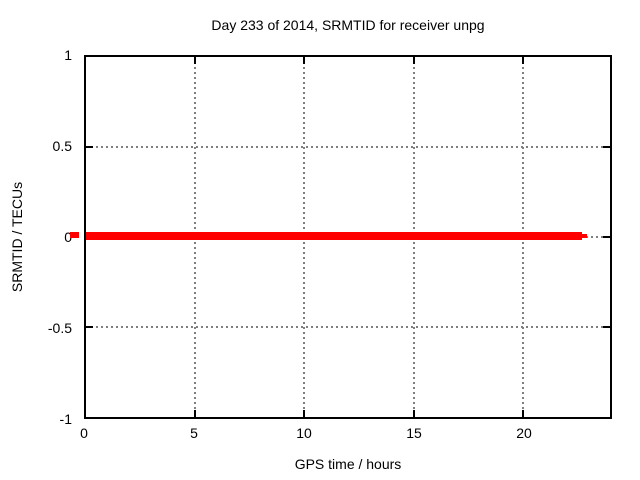 This screenshot has width=640, height=480. What do you see at coordinates (36, 237) in the screenshot?
I see `y-tick-labels: 1 0.5 0 -0.5 -1` at bounding box center [36, 237].